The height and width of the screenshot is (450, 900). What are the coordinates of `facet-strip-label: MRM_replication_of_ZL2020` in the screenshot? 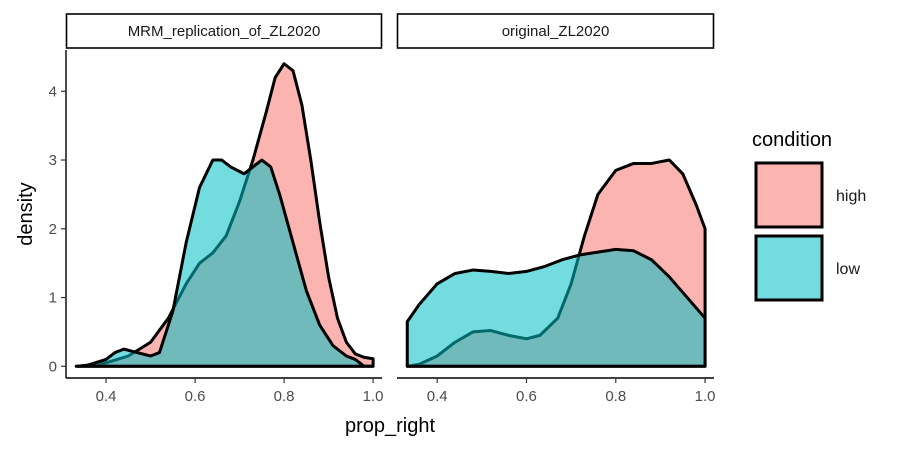 It's located at (224, 31).